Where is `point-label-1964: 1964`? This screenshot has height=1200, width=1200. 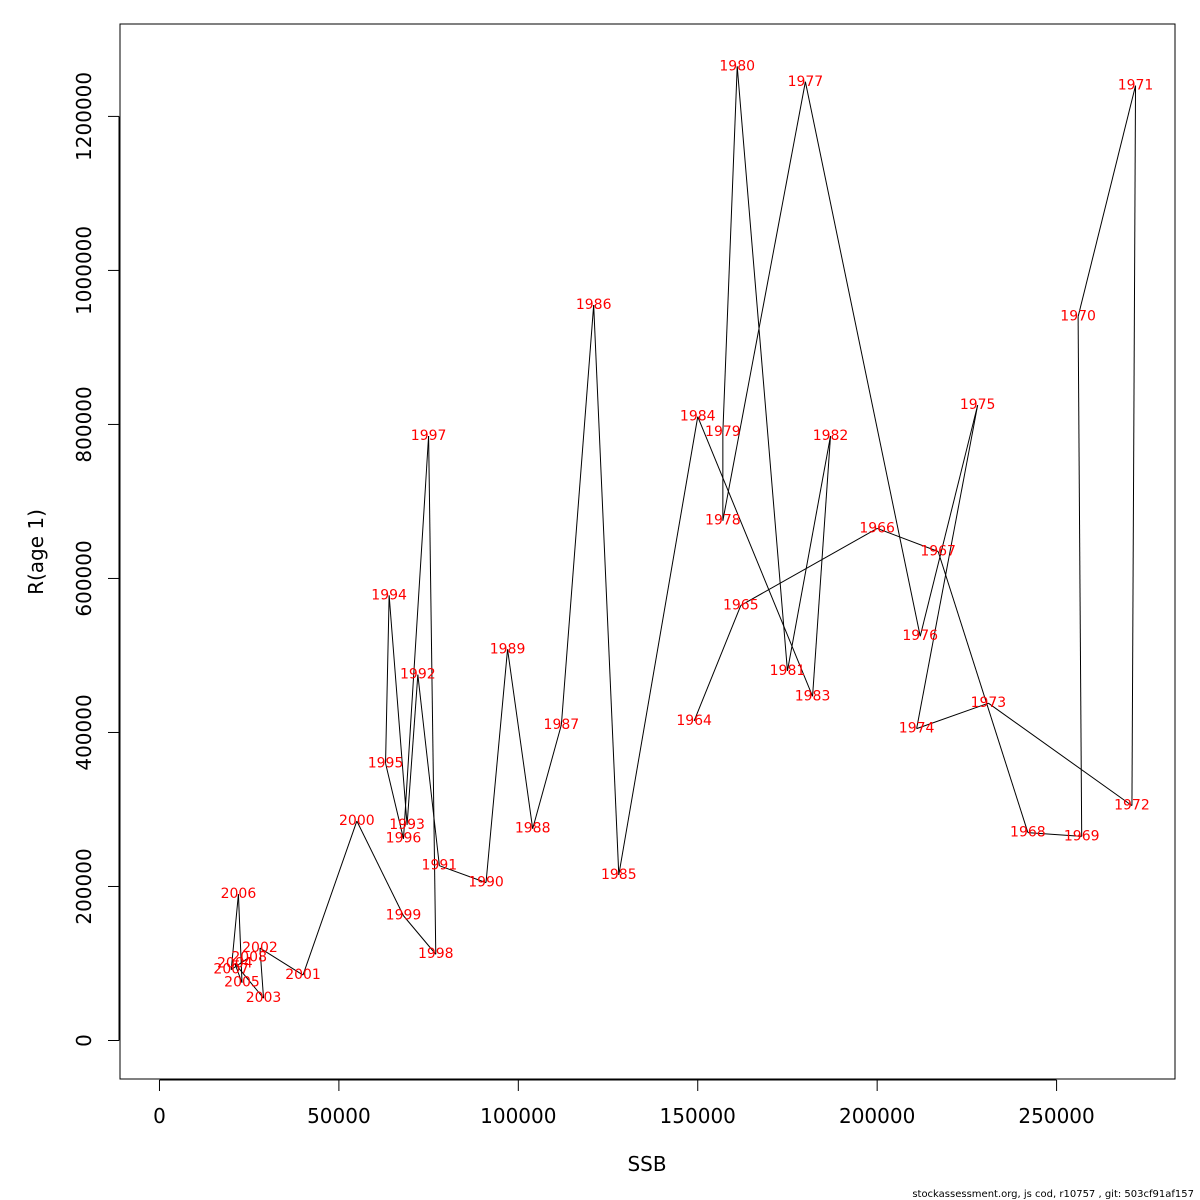 point-label-1964: 1964 is located at coordinates (694, 721).